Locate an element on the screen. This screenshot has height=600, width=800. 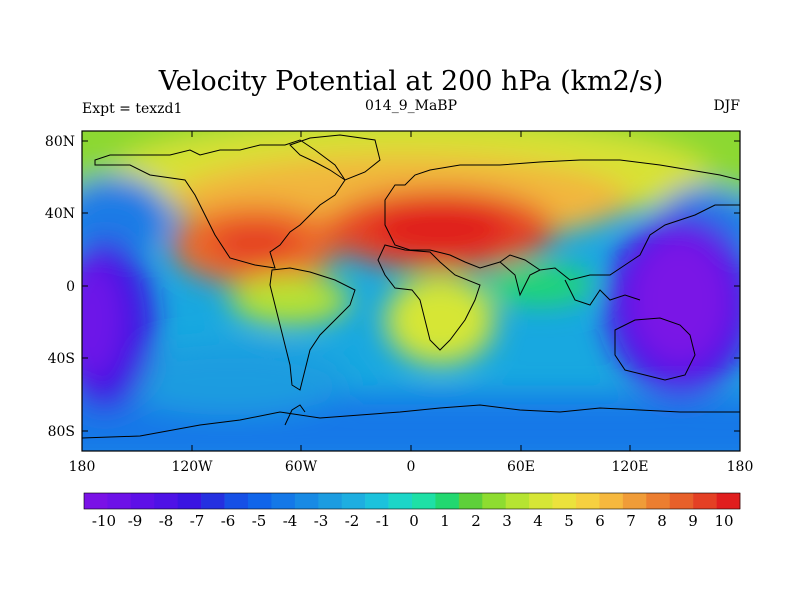
colorbar-label: -4 is located at coordinates (290, 521).